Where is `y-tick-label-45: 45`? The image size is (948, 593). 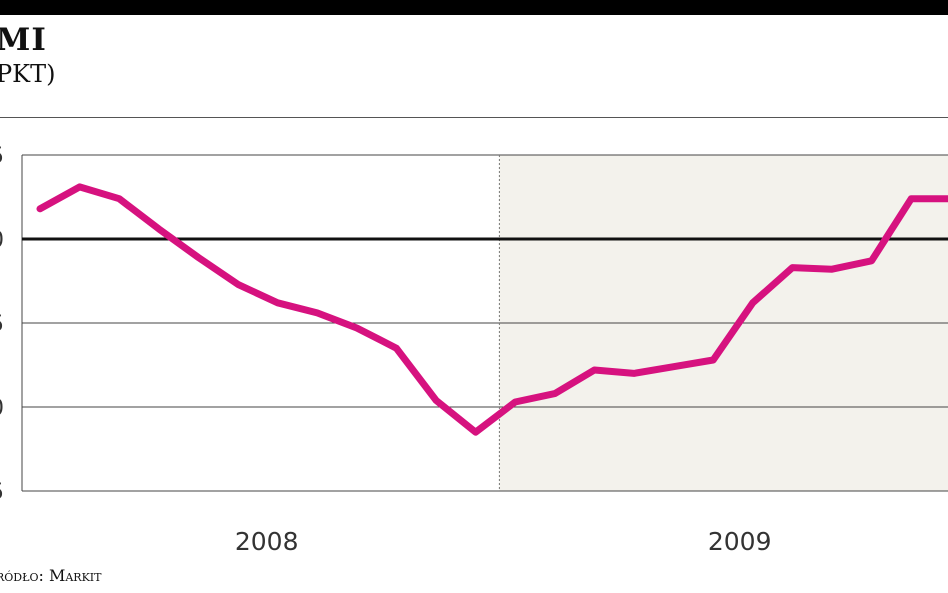
y-tick-label-45: 45 is located at coordinates (2, 324).